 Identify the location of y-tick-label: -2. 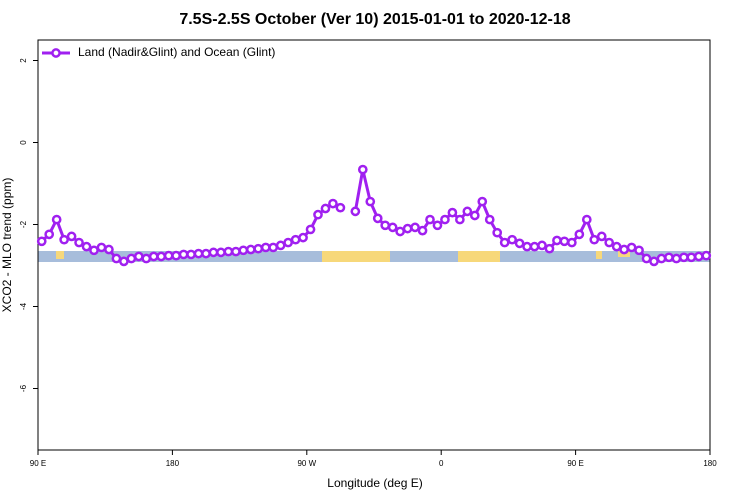
(23, 224).